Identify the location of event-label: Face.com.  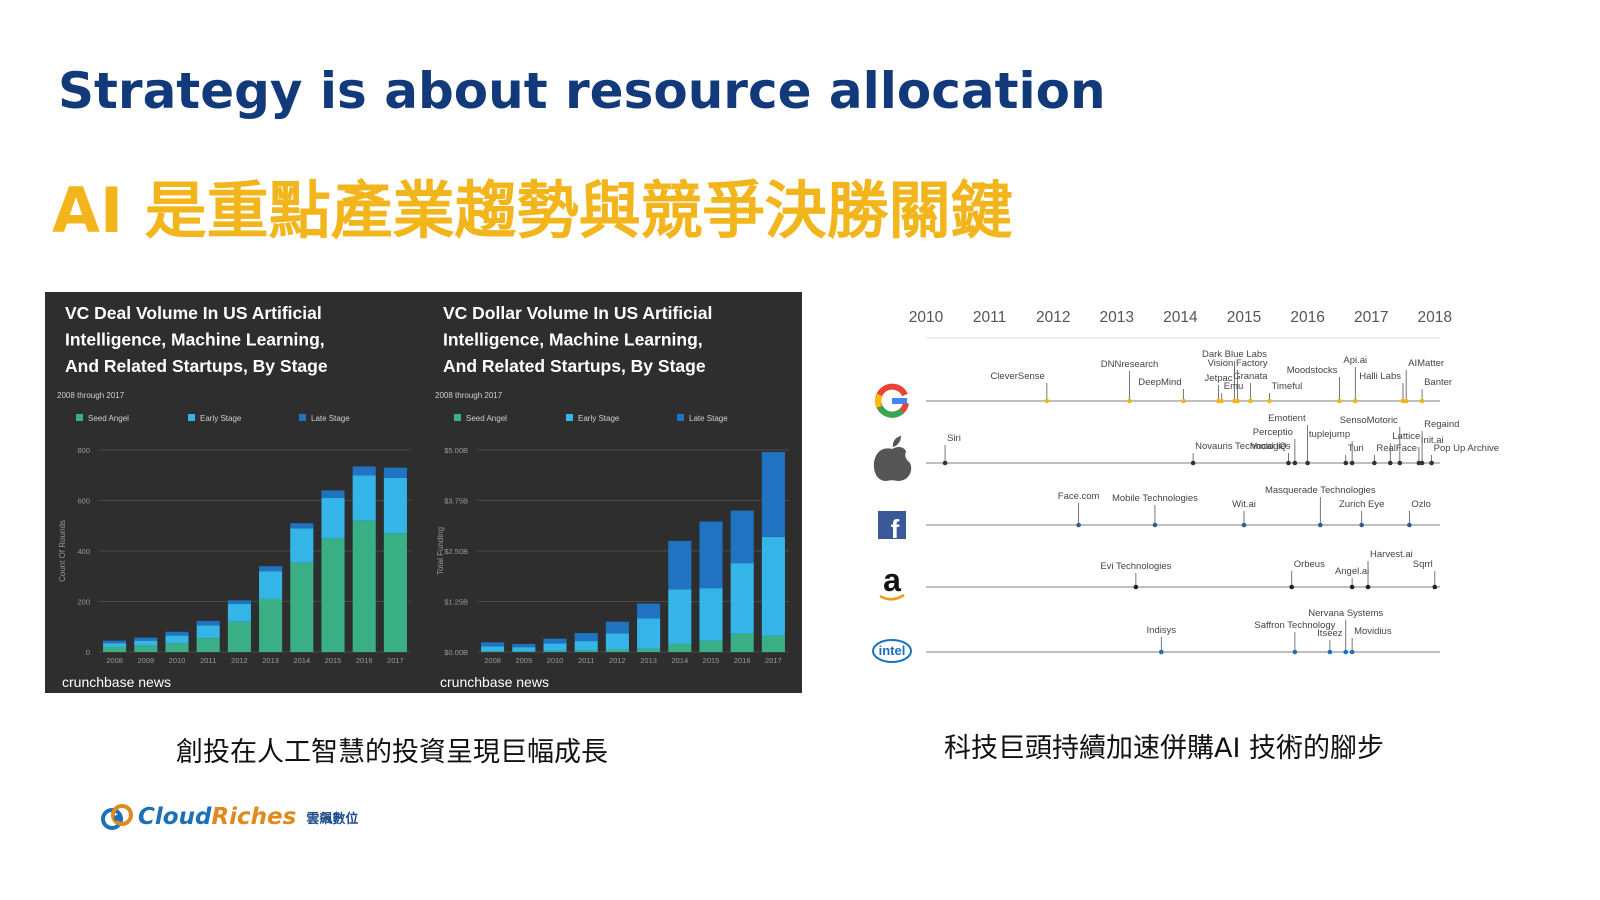
(1079, 496).